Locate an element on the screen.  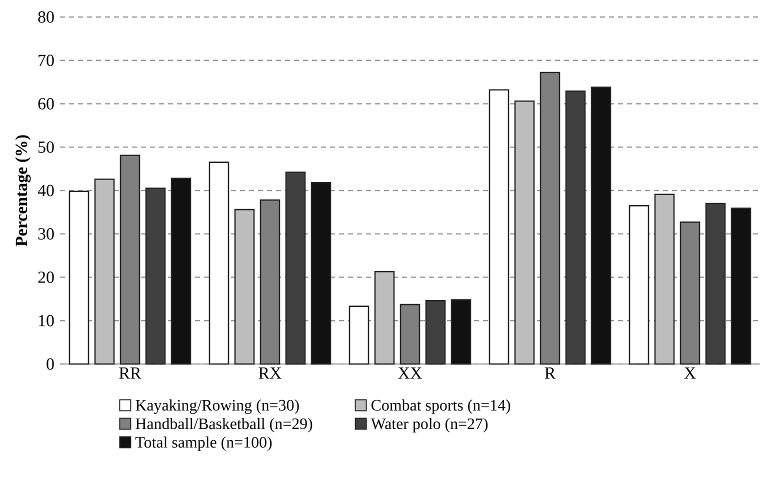
x-tick-label: RR is located at coordinates (130, 373).